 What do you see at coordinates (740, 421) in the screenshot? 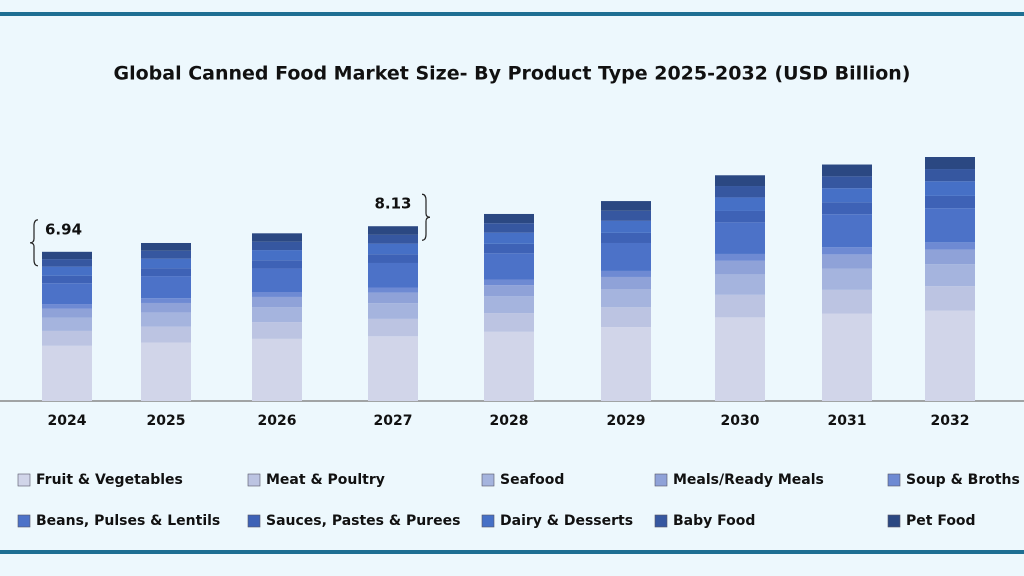
I see `x-tick-label: 2030` at bounding box center [740, 421].